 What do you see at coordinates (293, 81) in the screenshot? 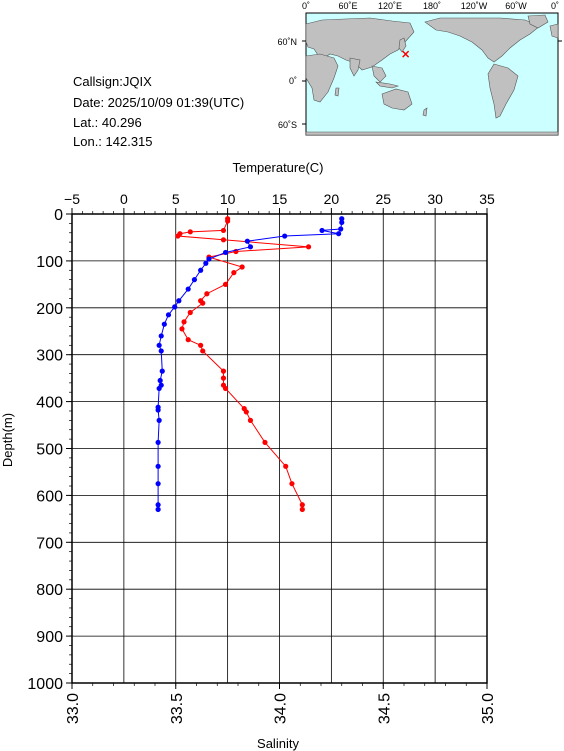
I see `map-lat-tick: 0˚` at bounding box center [293, 81].